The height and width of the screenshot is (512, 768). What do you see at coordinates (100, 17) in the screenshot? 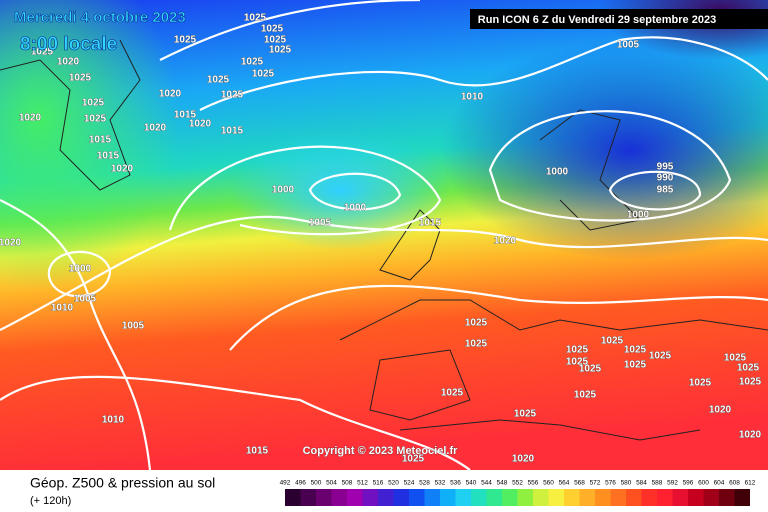
I see `forecast-date: Mercredi 4 octobre 2023` at bounding box center [100, 17].